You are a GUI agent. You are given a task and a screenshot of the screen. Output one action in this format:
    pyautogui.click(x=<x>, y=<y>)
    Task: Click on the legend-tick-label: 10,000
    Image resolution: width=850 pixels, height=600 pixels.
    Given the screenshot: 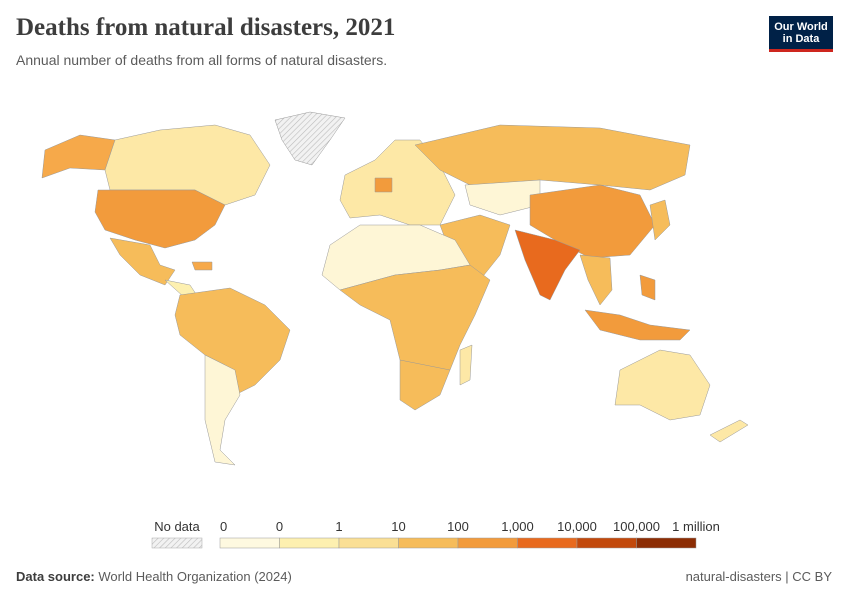 What is the action you would take?
    pyautogui.click(x=577, y=526)
    